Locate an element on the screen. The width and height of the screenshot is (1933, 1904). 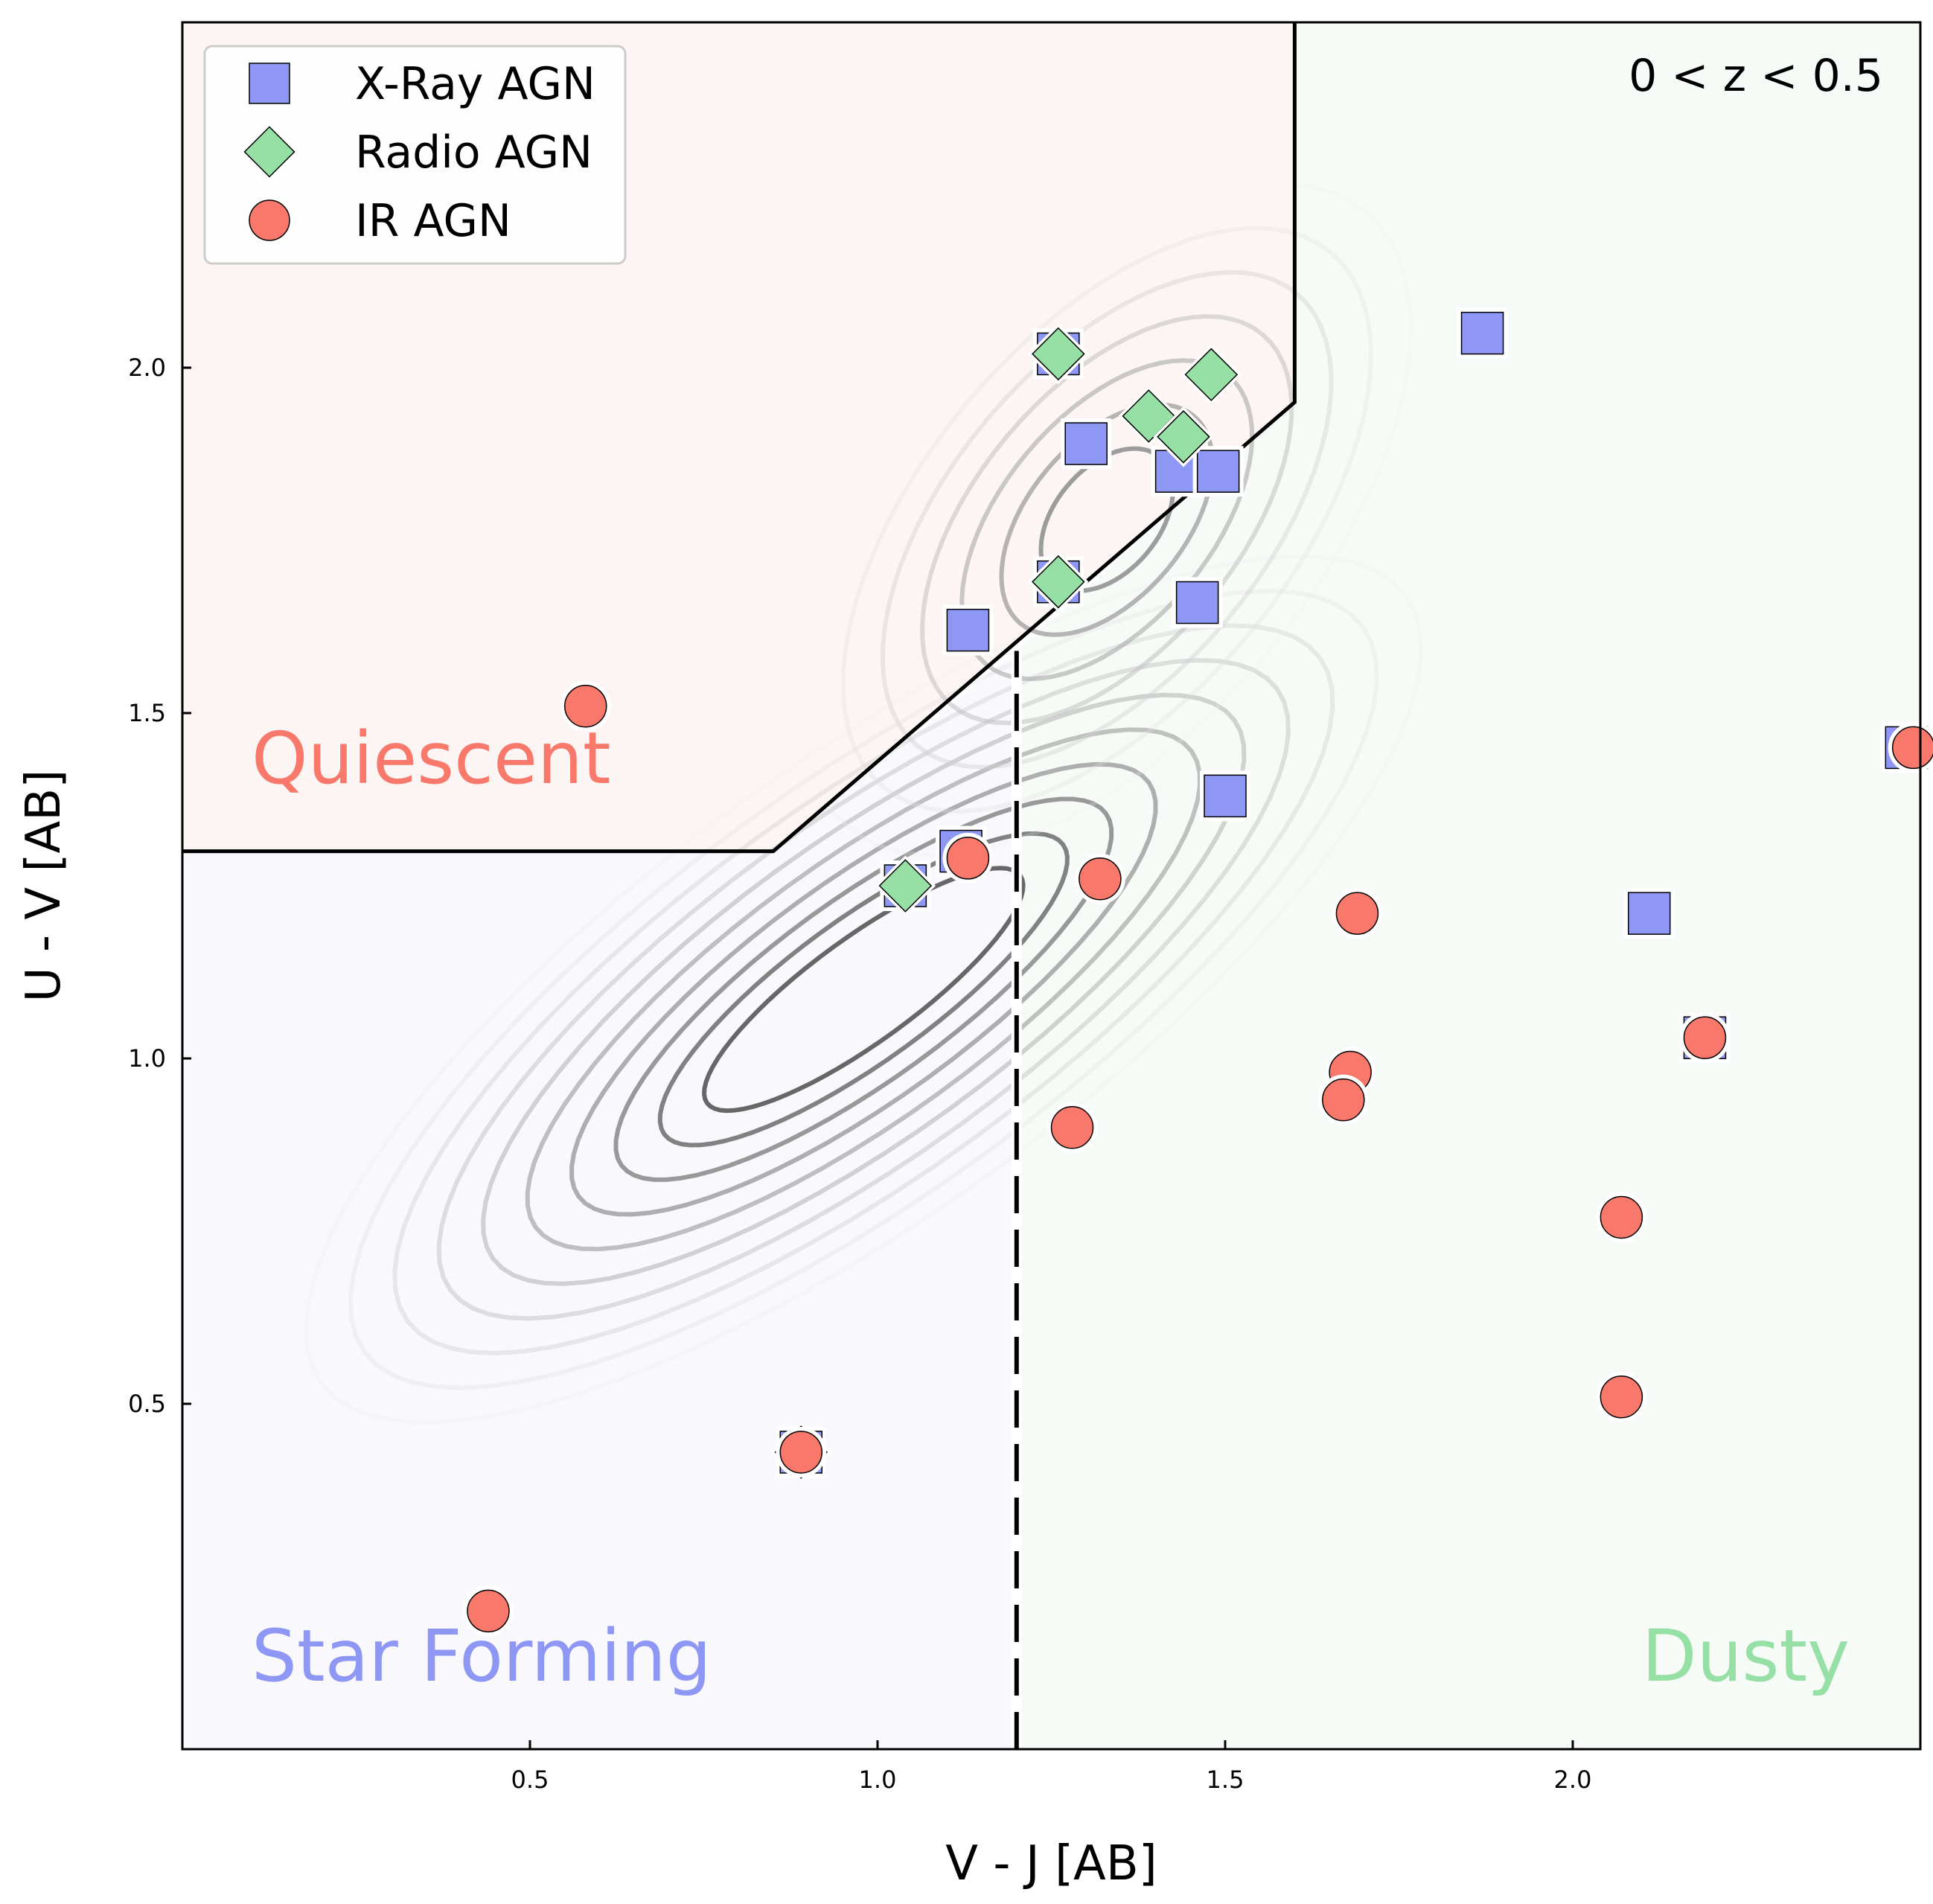
x-tick-label-4: 2.0 is located at coordinates (1573, 1780).